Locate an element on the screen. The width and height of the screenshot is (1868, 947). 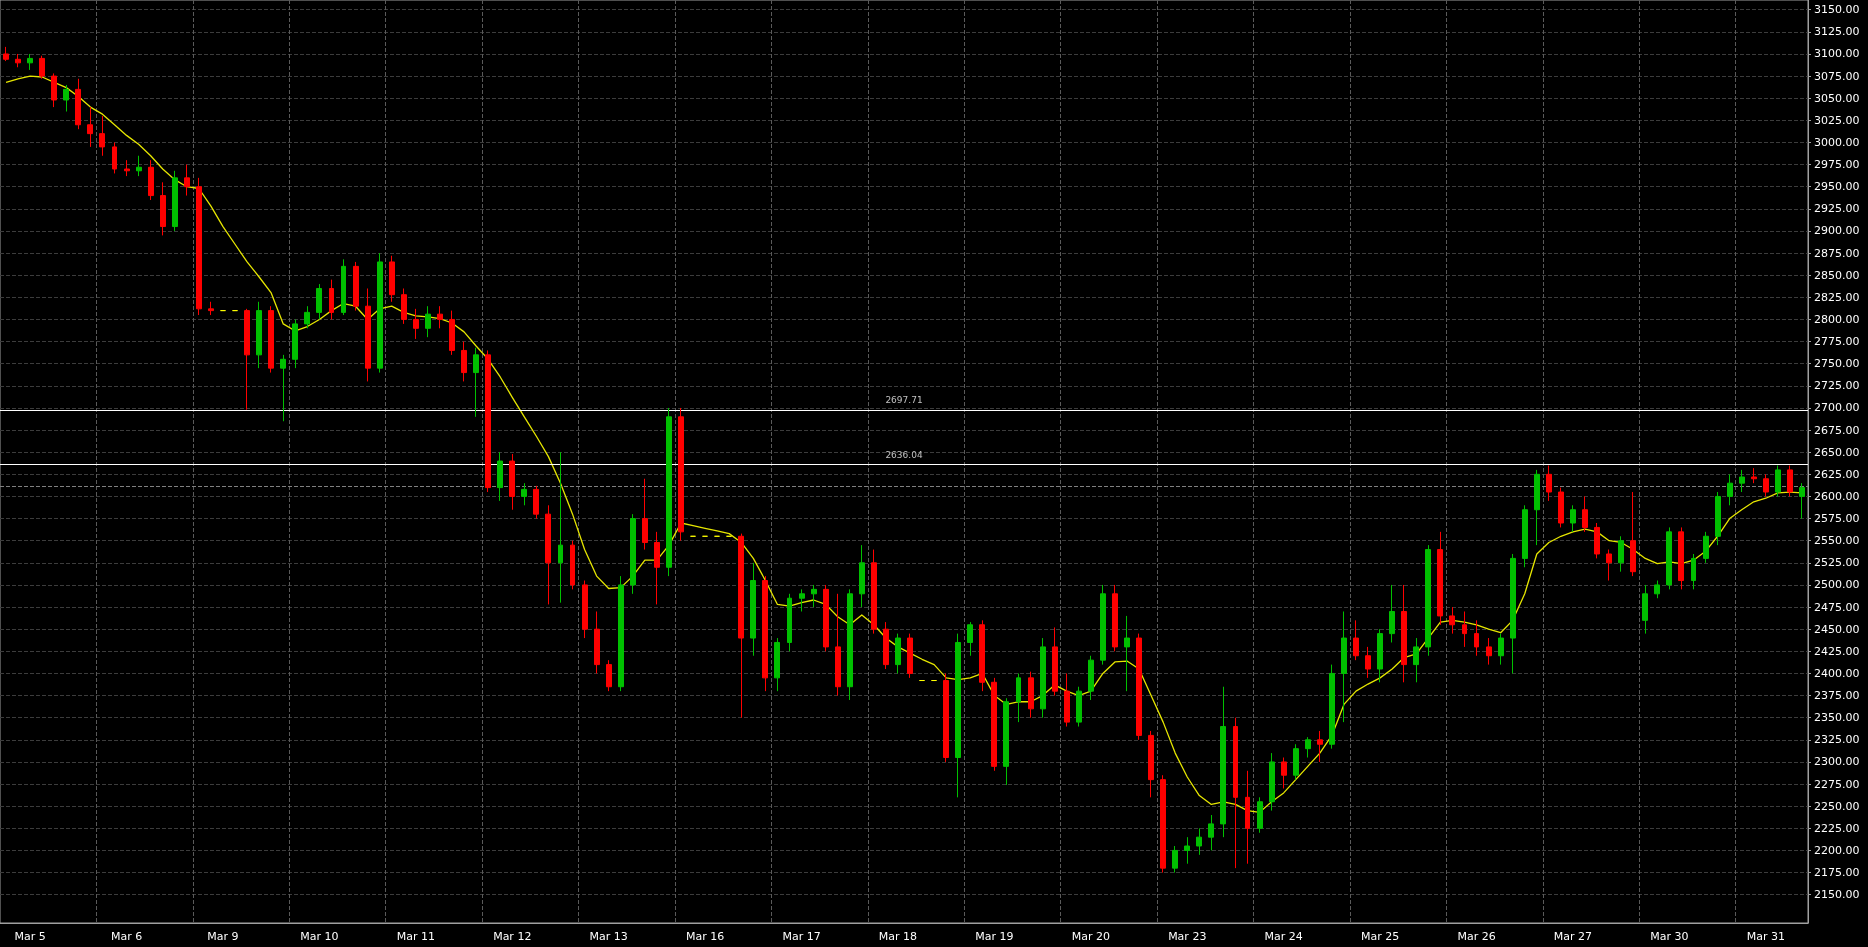
y-tick-label: 2425.00 is located at coordinates (1837, 651).